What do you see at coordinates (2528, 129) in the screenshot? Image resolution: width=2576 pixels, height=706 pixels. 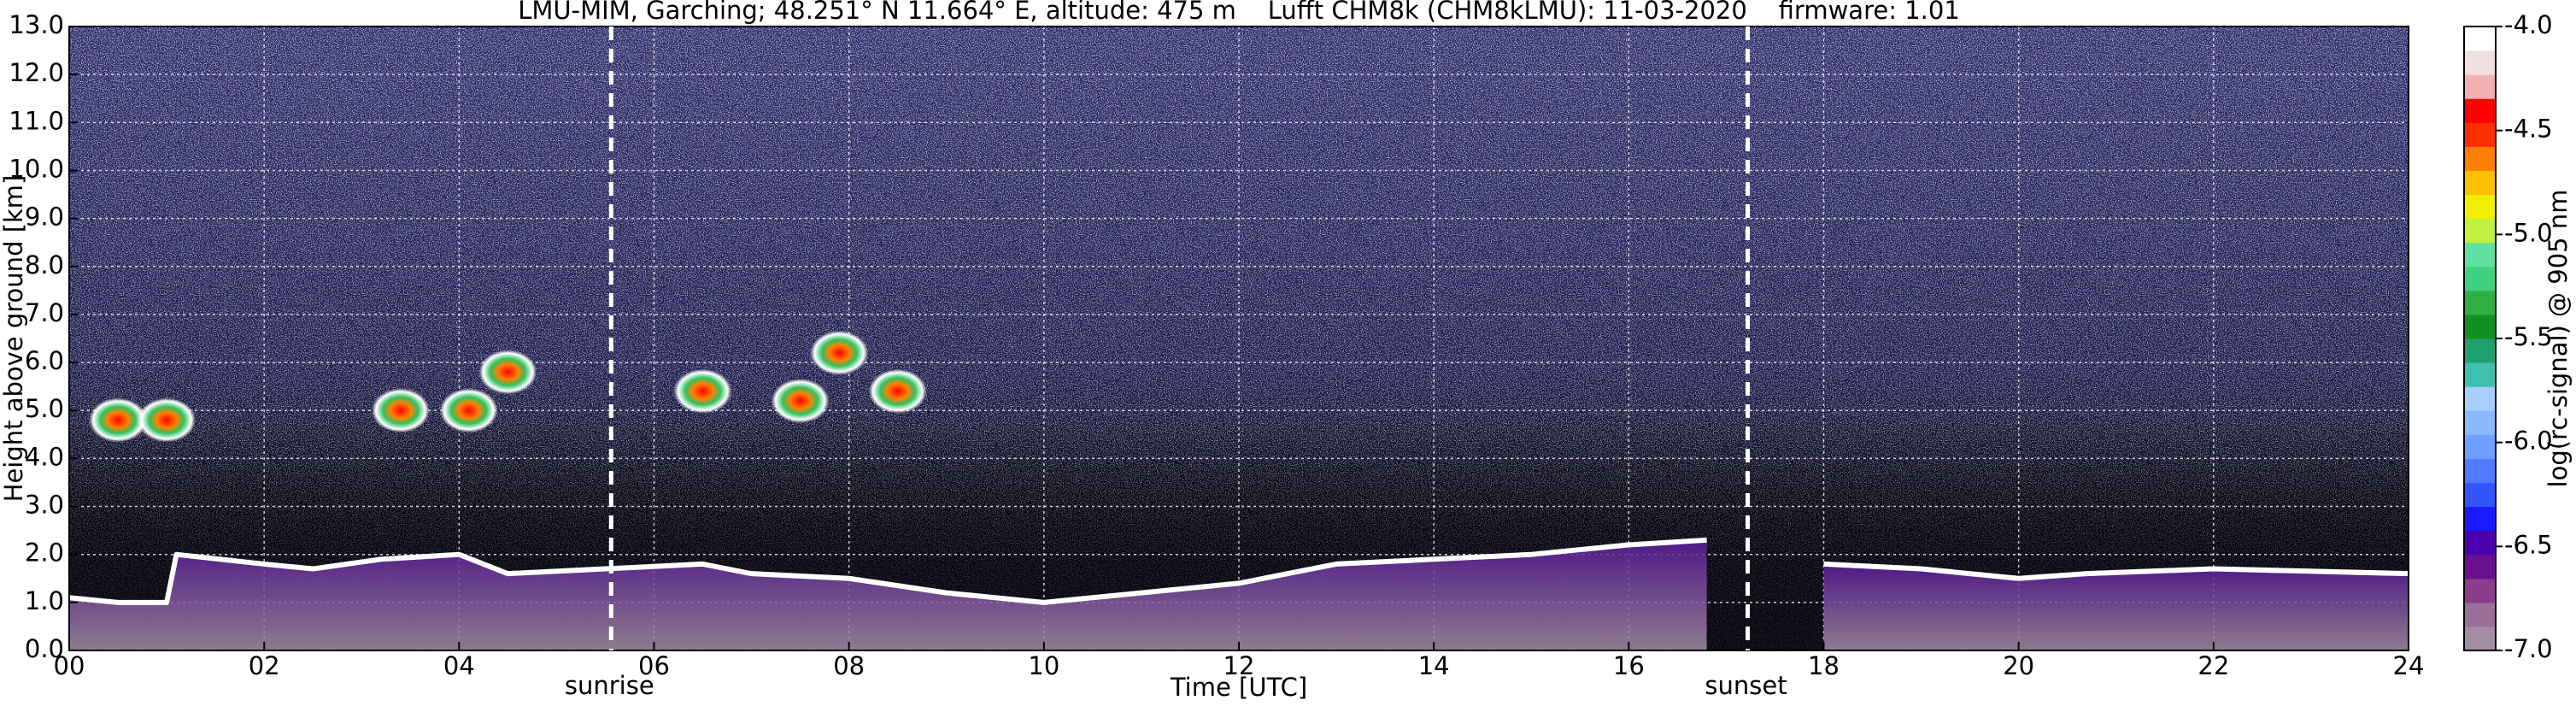 I see `colorbar-tick-label: -4.5` at bounding box center [2528, 129].